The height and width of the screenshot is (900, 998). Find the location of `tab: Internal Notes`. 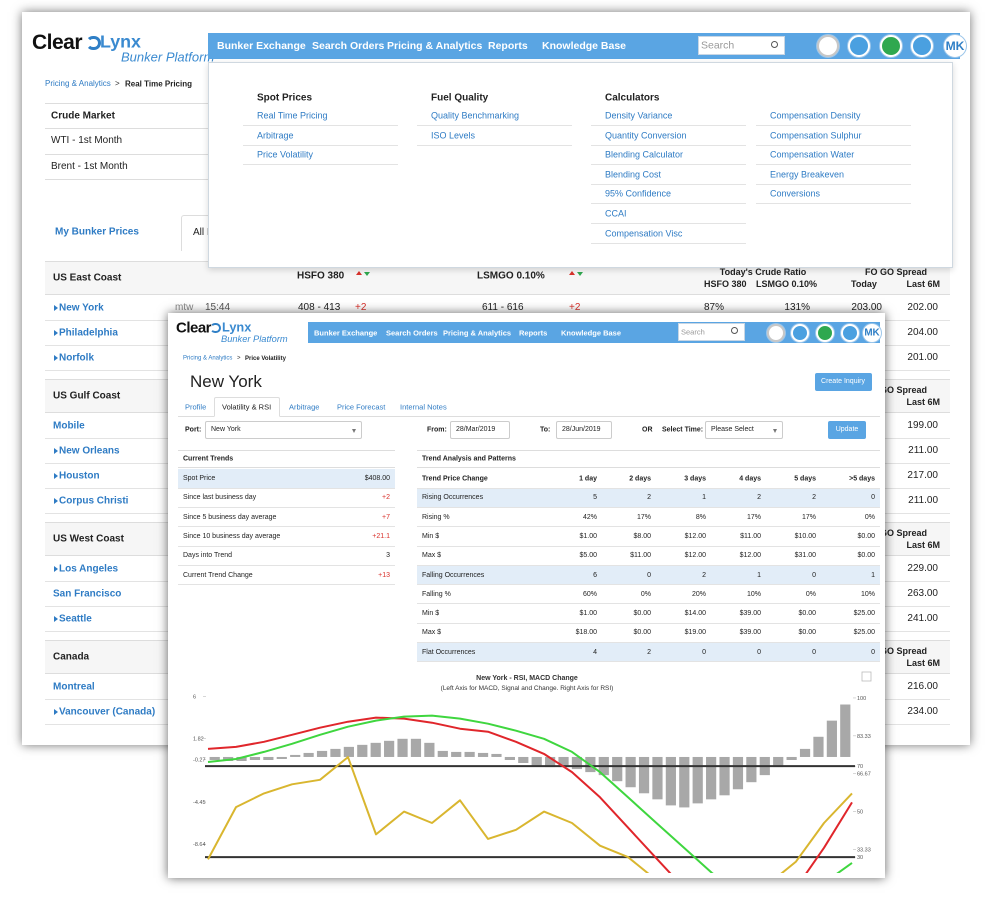

tab: Internal Notes is located at coordinates (423, 407).